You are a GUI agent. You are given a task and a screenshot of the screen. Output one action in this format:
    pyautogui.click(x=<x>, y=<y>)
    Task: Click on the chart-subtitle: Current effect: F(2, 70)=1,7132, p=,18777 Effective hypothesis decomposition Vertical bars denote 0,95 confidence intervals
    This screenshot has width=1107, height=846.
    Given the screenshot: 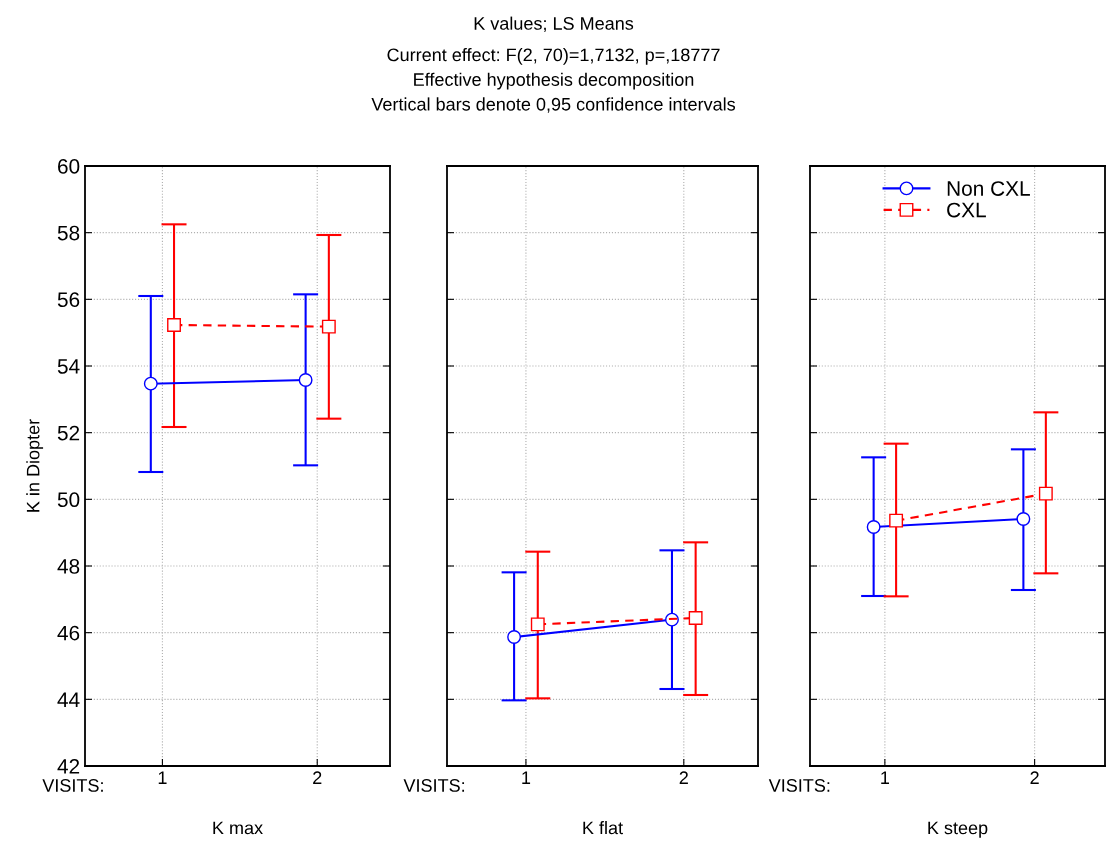 What is the action you would take?
    pyautogui.click(x=553, y=80)
    